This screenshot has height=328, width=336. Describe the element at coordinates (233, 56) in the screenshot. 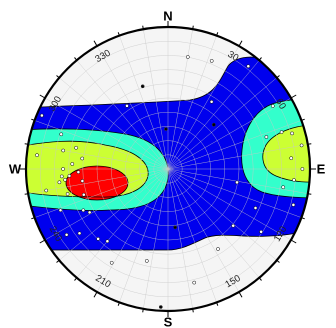

I see `azimuth-label-30: 30` at that location.